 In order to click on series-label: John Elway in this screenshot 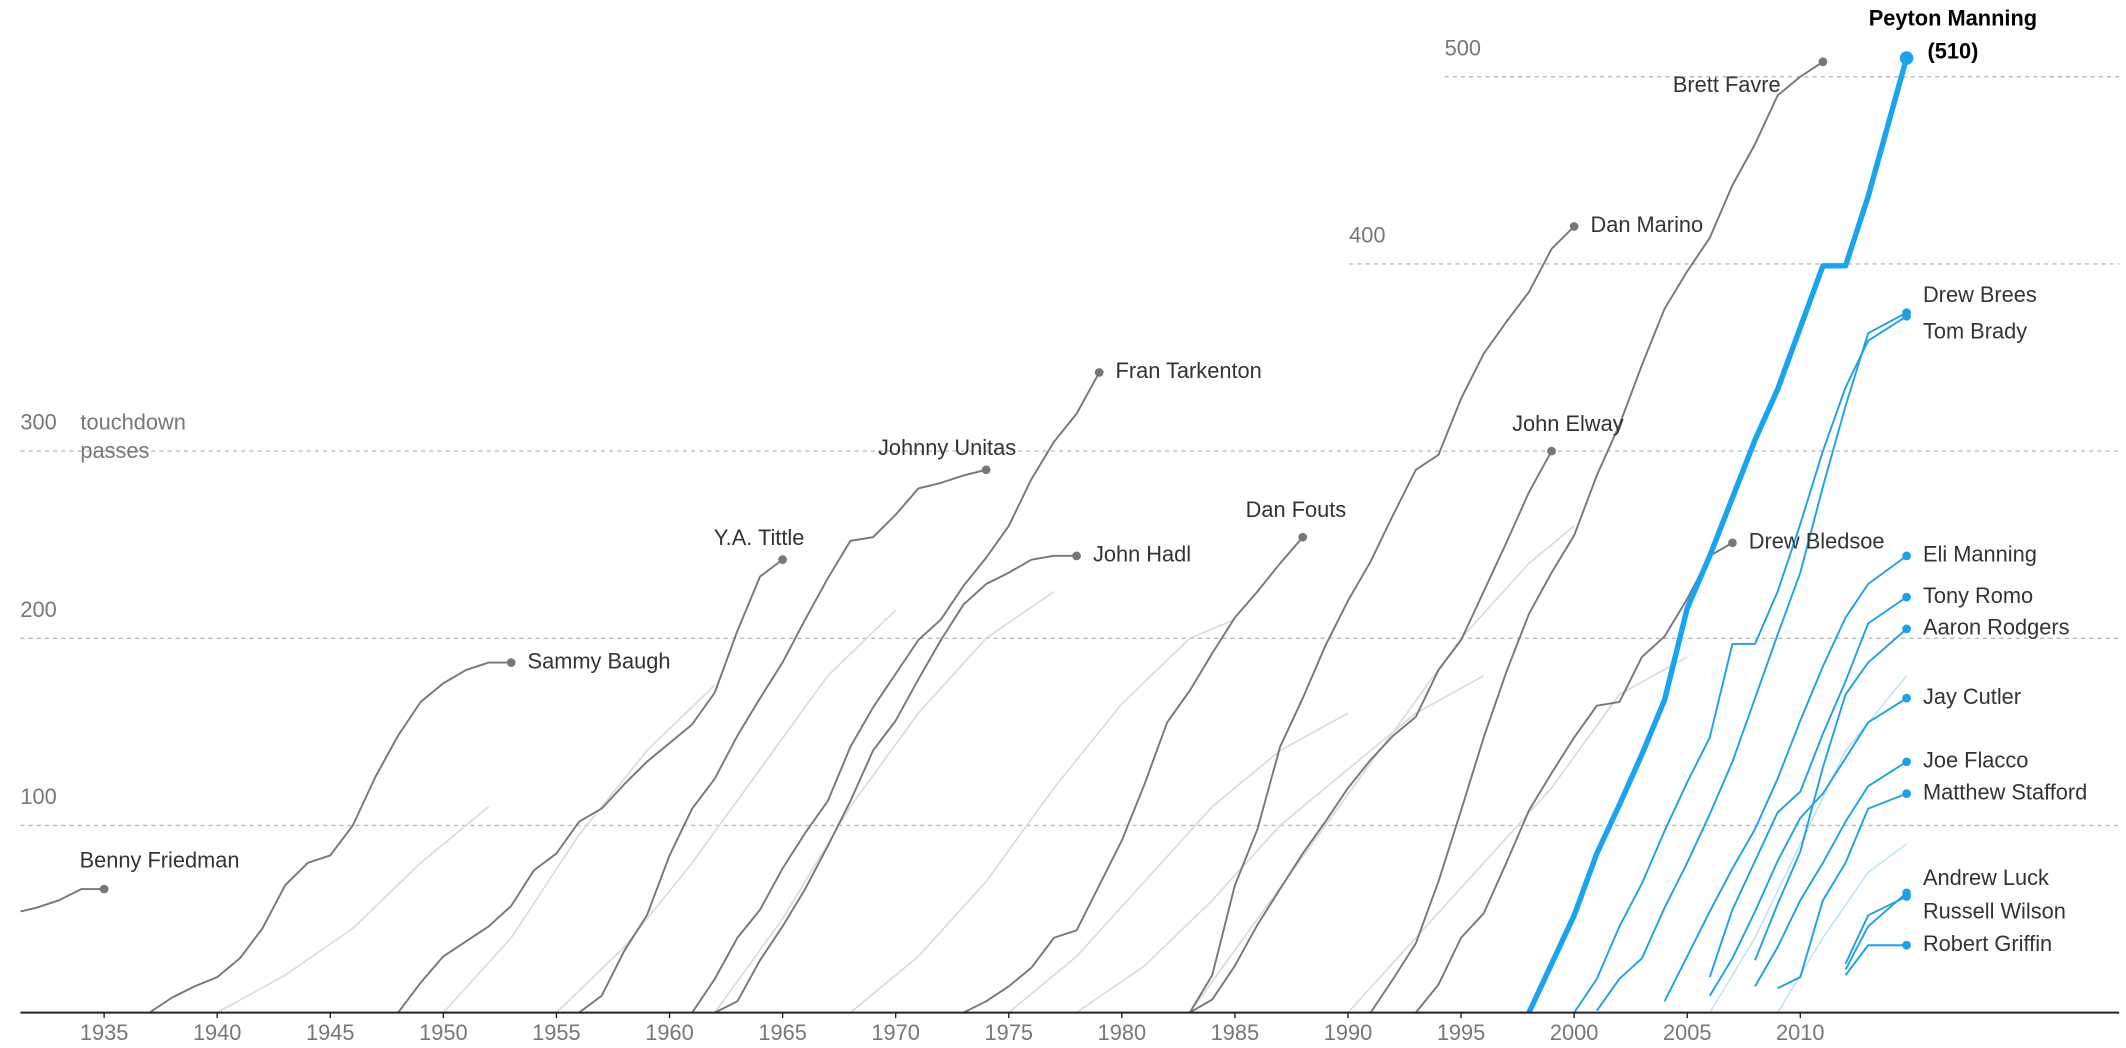, I will do `click(1568, 423)`.